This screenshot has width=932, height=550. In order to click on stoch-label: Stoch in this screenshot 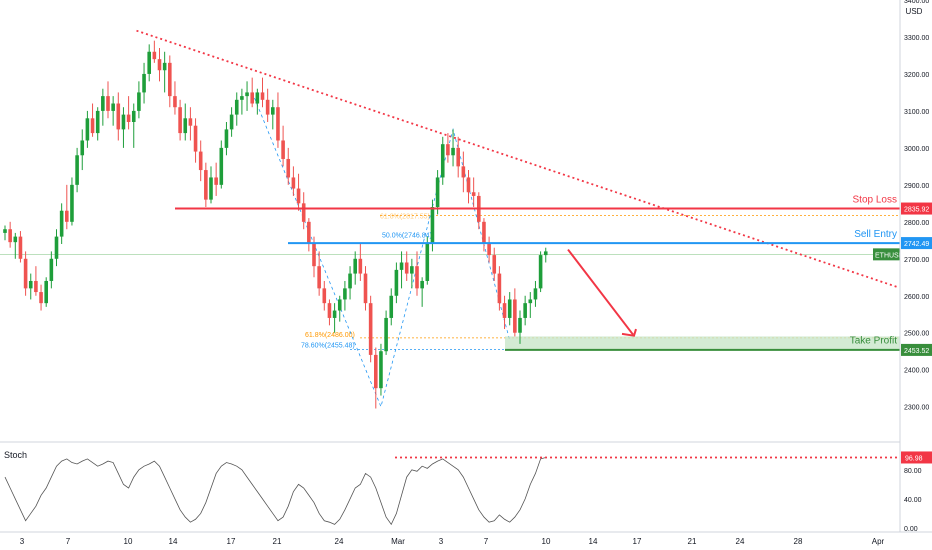, I will do `click(15, 455)`.